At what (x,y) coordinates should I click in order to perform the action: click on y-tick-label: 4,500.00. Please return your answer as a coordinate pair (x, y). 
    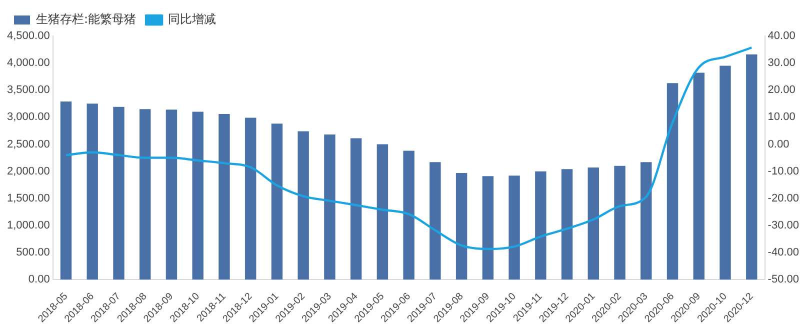
    Looking at the image, I should click on (28, 36).